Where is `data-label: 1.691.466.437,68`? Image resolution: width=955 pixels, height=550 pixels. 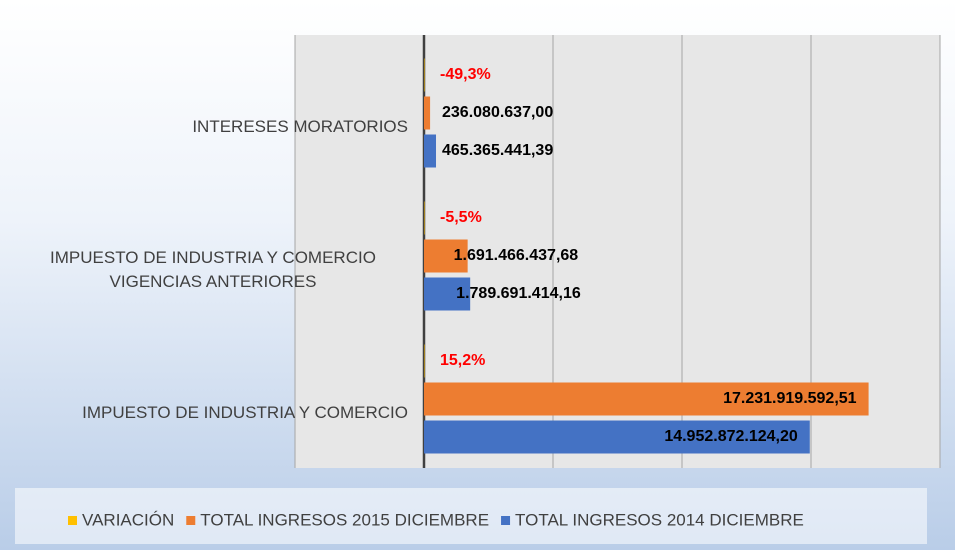 data-label: 1.691.466.437,68 is located at coordinates (516, 255).